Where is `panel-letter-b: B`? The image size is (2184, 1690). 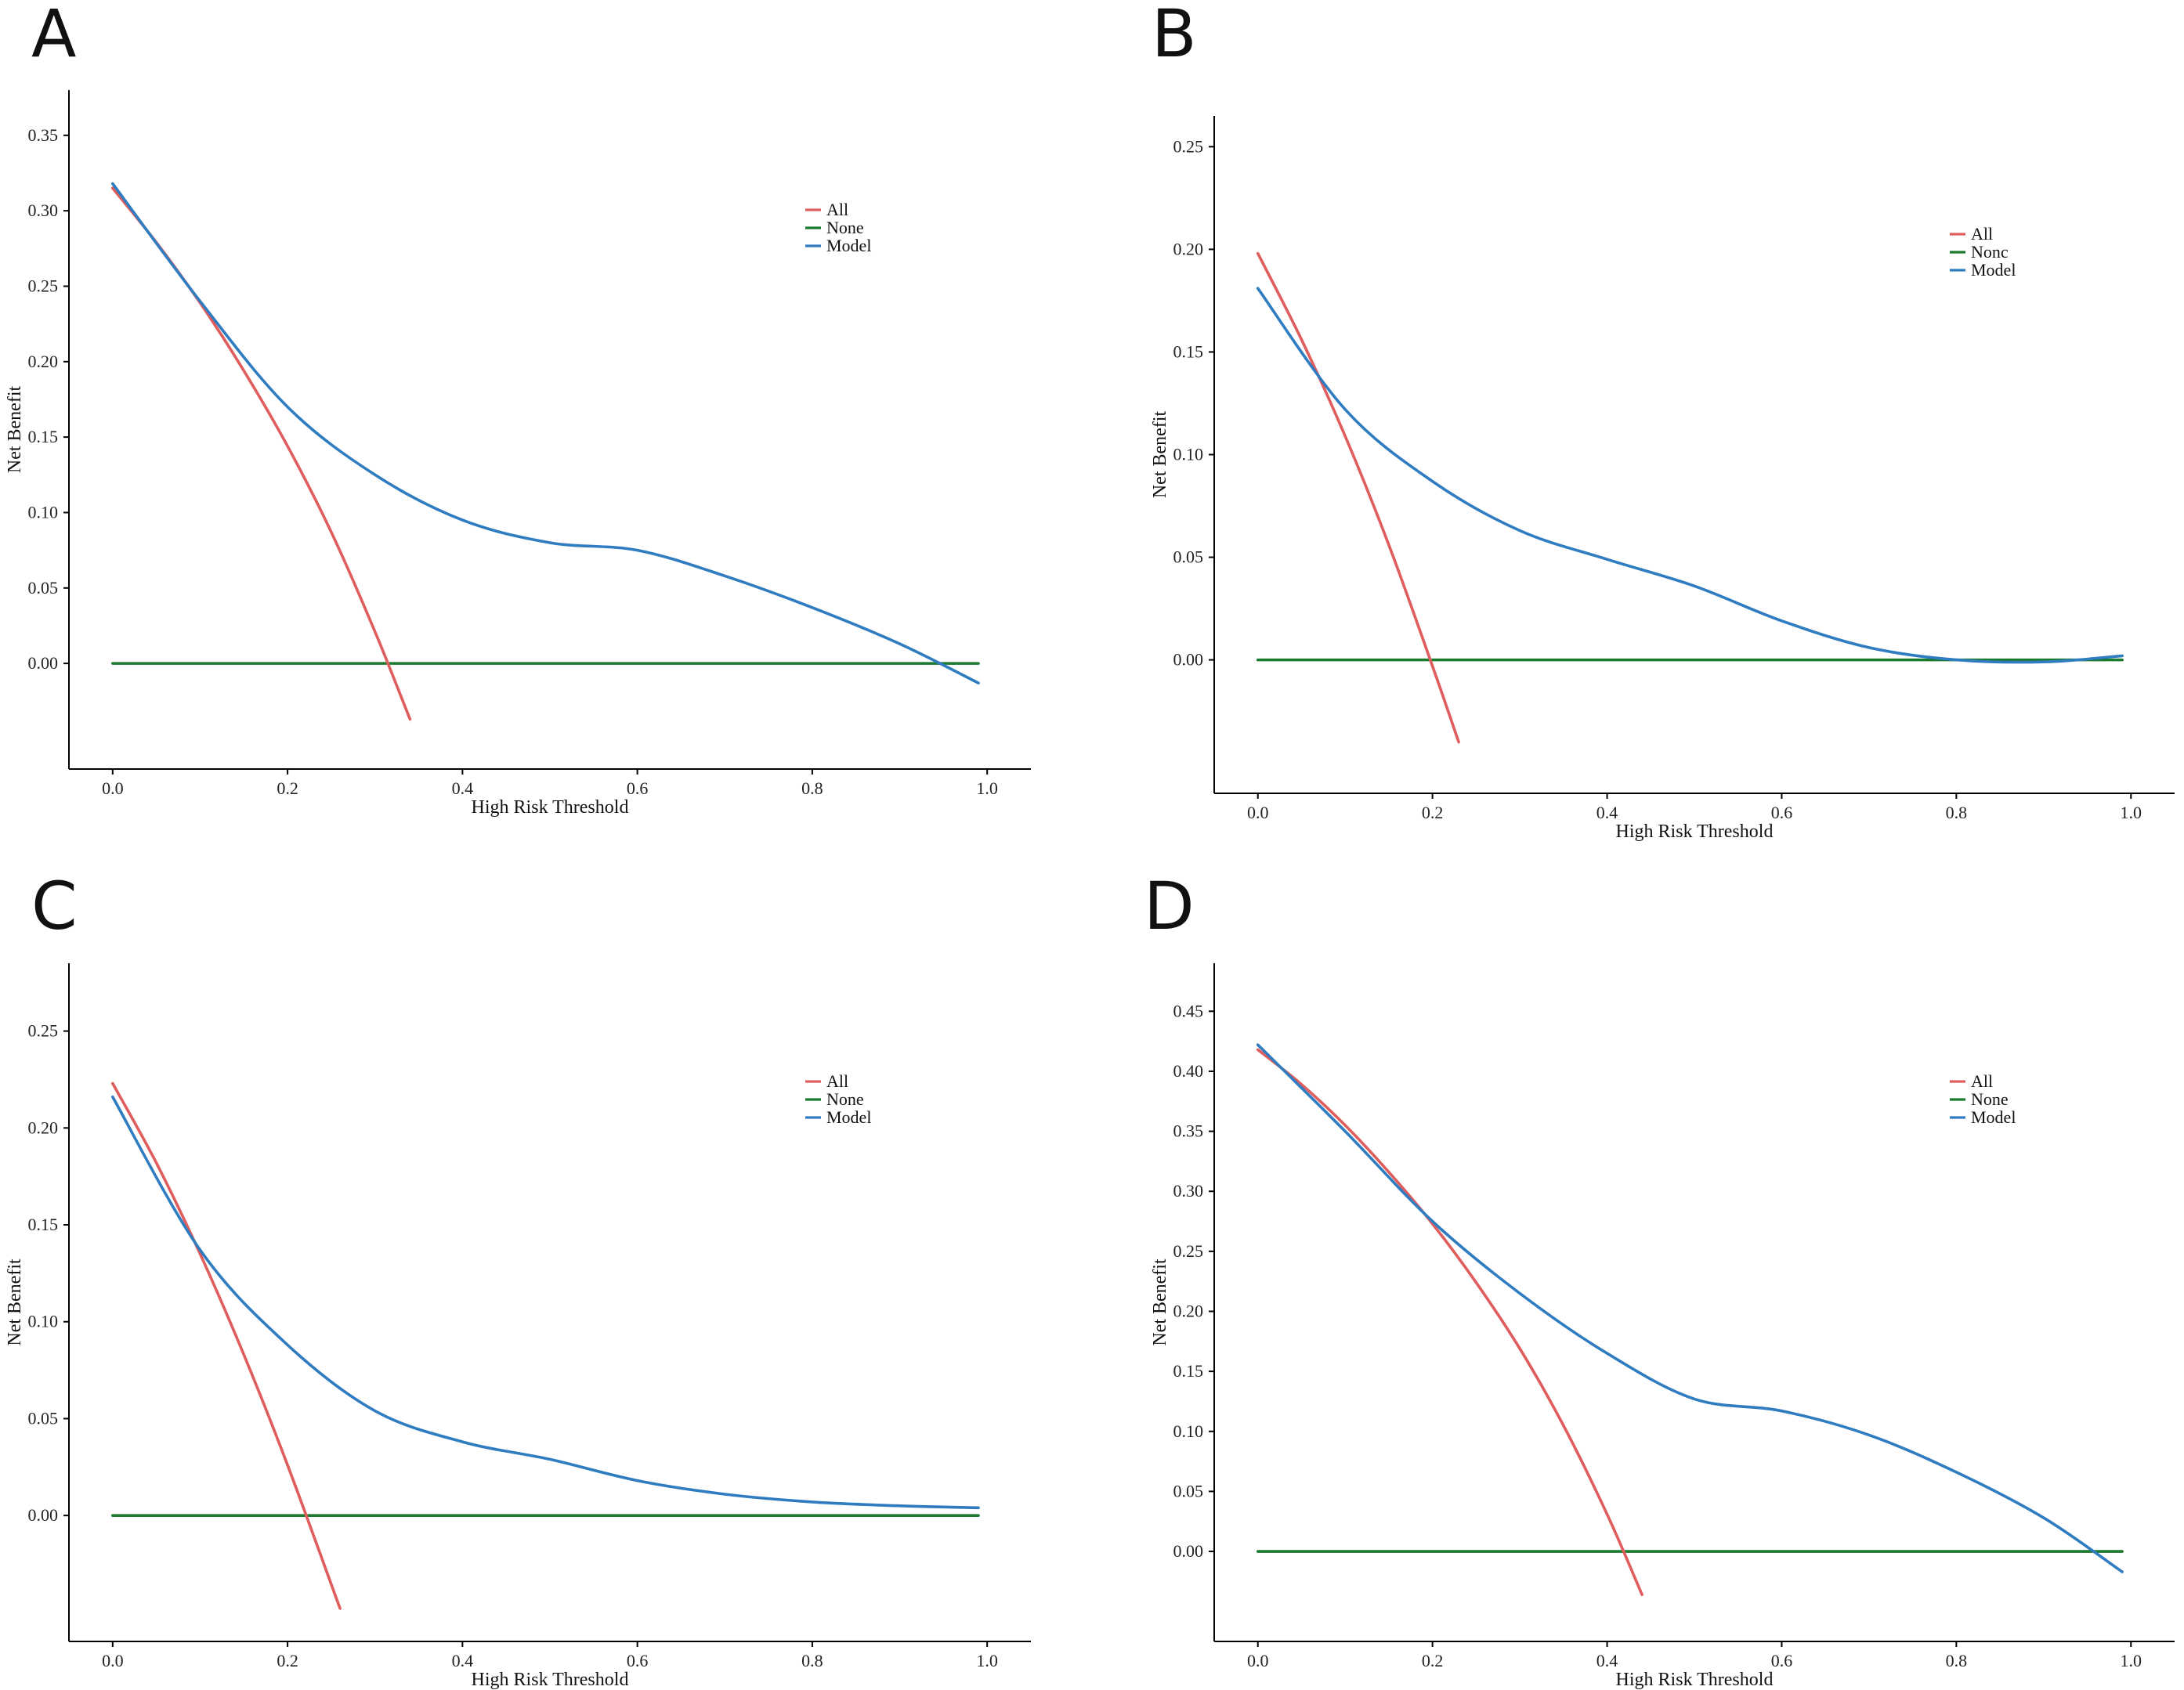 panel-letter-b: B is located at coordinates (1174, 36).